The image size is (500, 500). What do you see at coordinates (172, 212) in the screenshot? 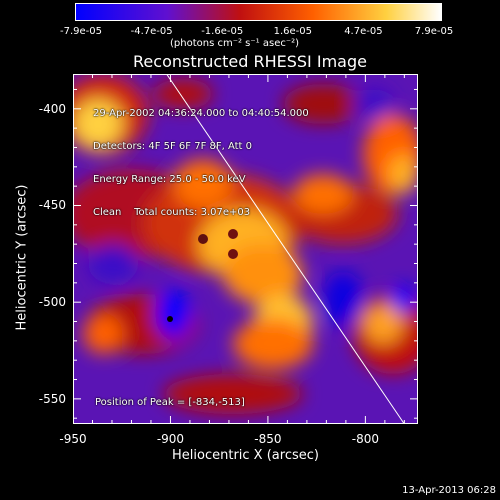
I see `info-method: Clean Total counts: 3.07e+03` at bounding box center [172, 212].